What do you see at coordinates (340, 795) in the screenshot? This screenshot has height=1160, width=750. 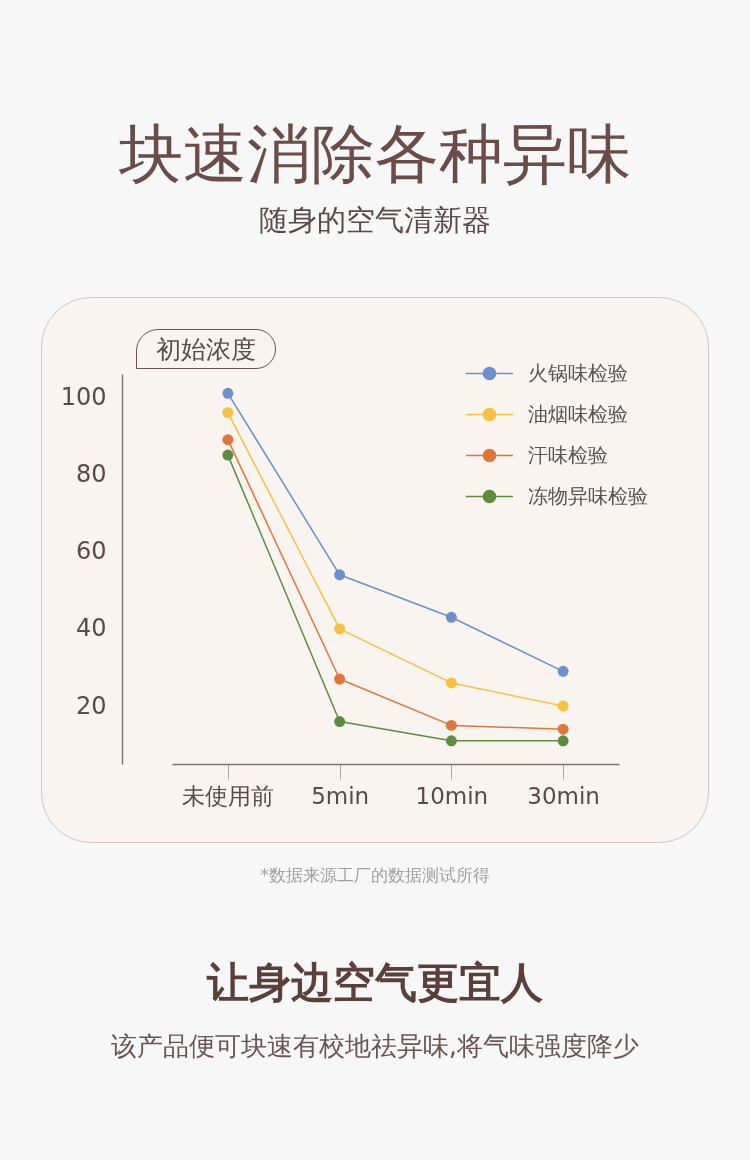 I see `x-tick-label: 5min` at bounding box center [340, 795].